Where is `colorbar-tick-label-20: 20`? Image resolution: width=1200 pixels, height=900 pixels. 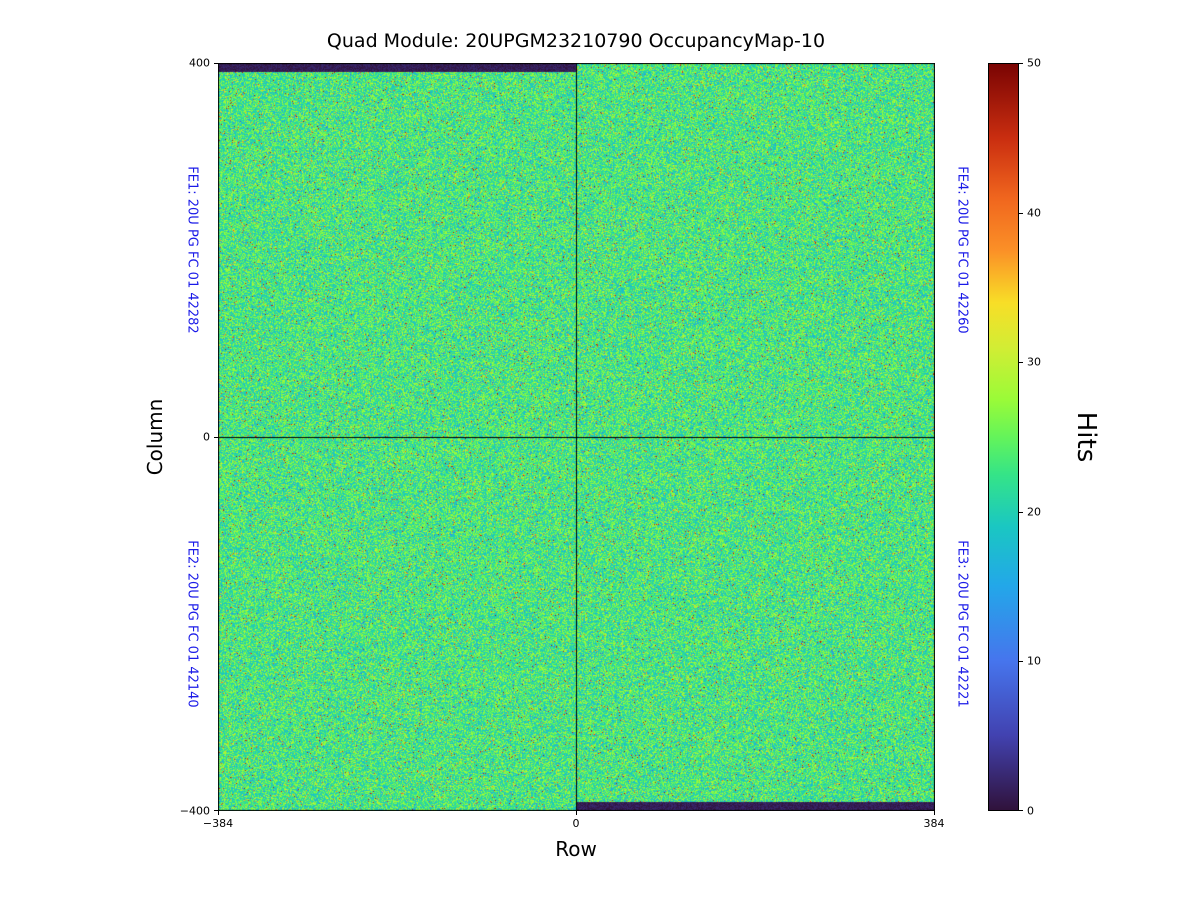 colorbar-tick-label-20: 20 is located at coordinates (1034, 512).